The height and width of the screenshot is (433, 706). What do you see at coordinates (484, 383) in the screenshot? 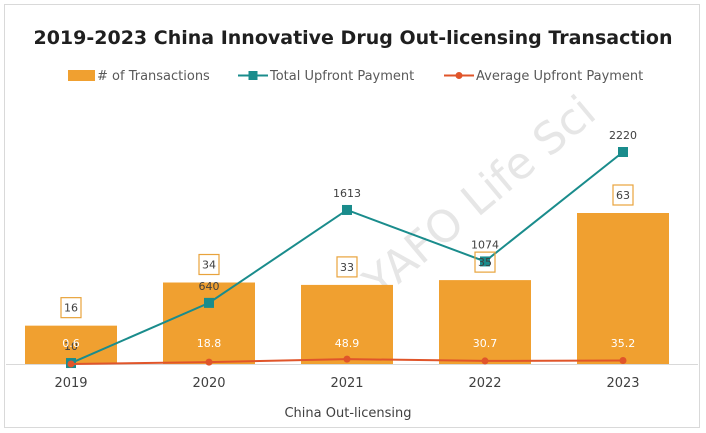
I see `x-tick-2022: 2022` at bounding box center [484, 383].